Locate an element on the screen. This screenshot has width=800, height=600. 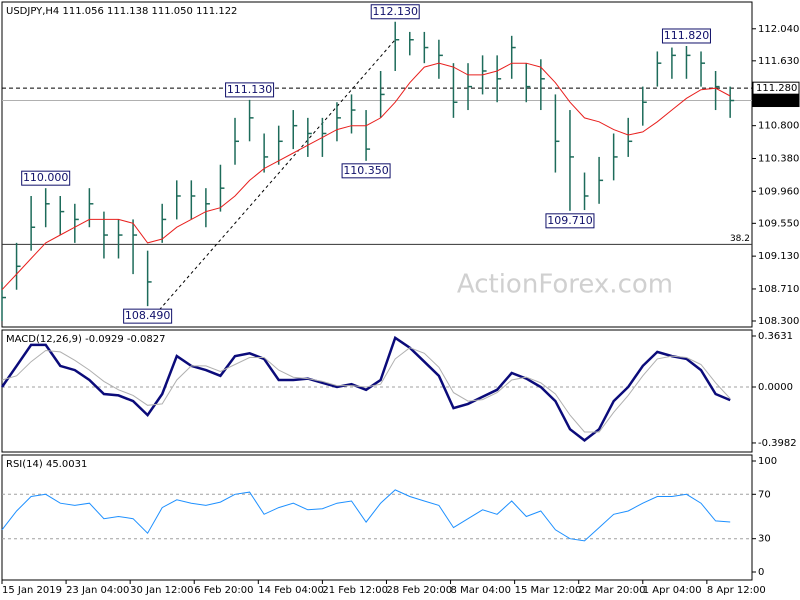
y-tick-label: 109.130 is located at coordinates (778, 256).